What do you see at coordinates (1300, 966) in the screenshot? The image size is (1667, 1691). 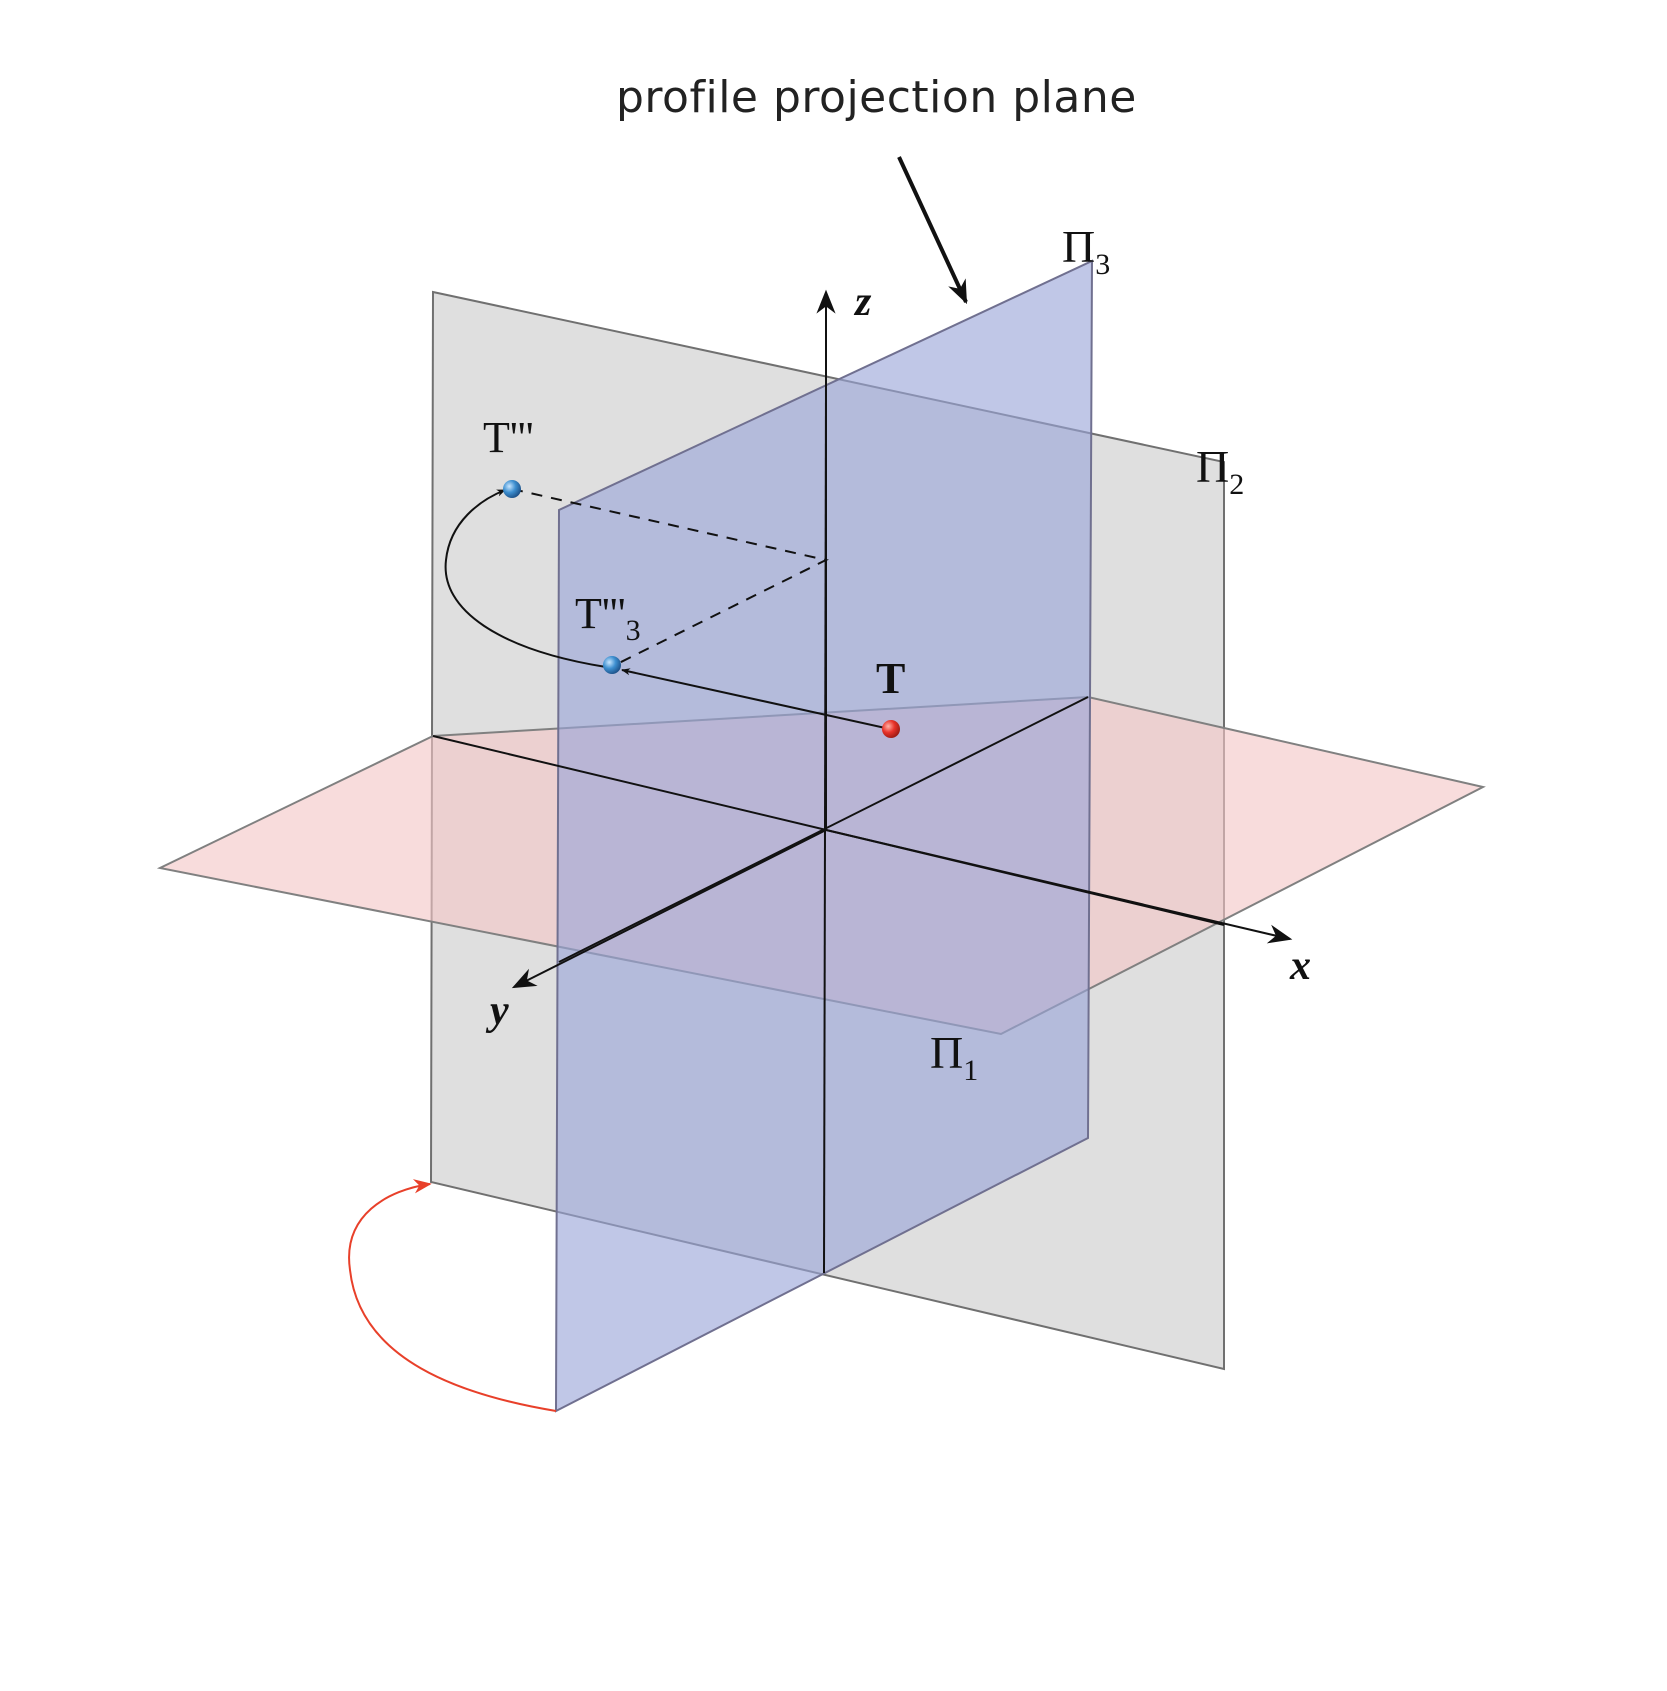 I see `x-axis-label: x` at bounding box center [1300, 966].